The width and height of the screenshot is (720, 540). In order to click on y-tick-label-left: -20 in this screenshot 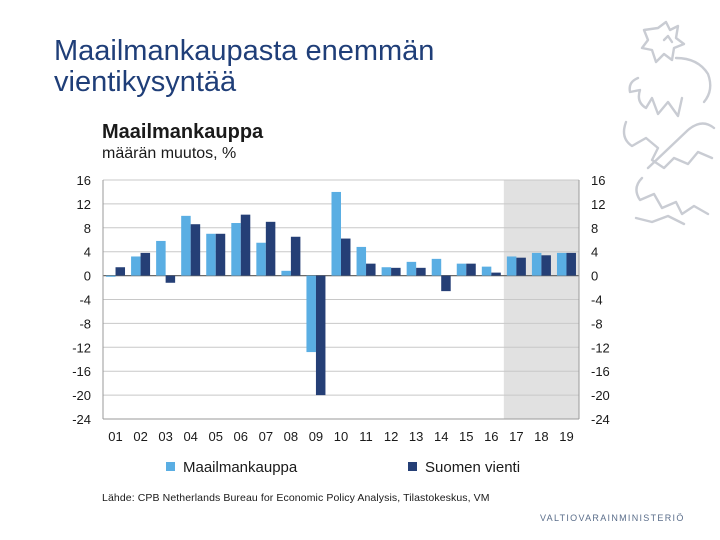, I will do `click(81, 395)`.